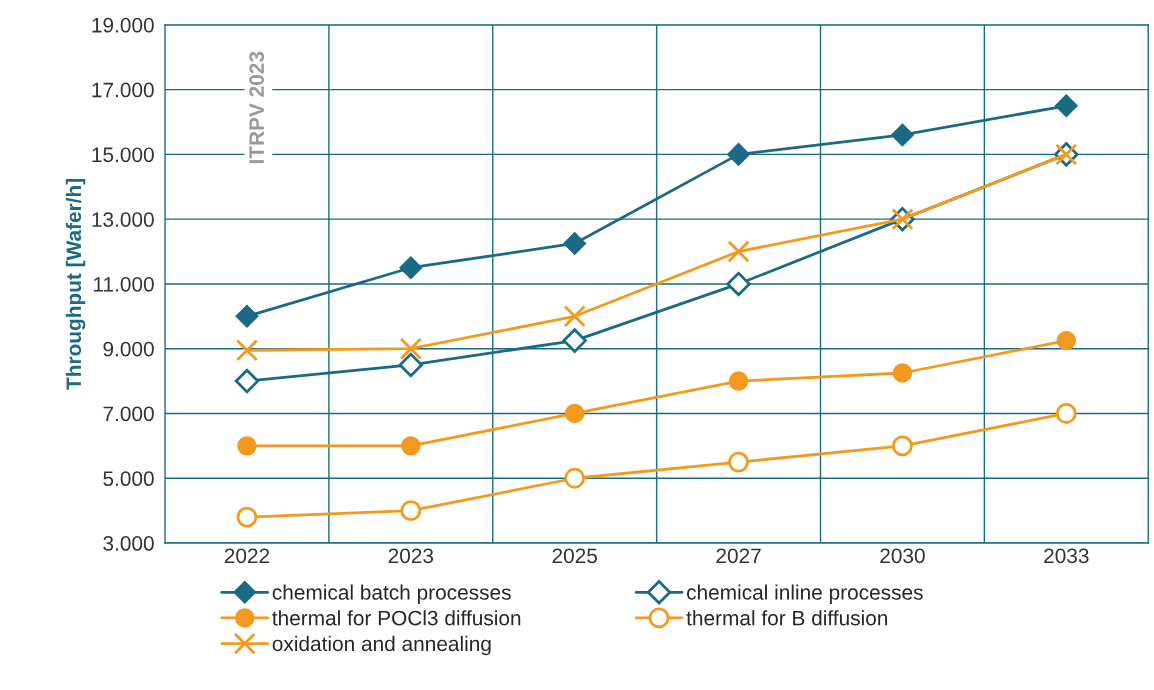  I want to click on annotation: ITRPV 2023, so click(257, 107).